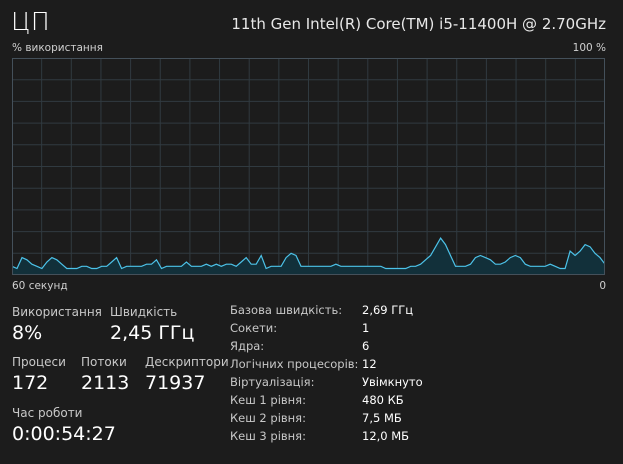 This screenshot has height=464, width=623. Describe the element at coordinates (286, 310) in the screenshot. I see `spec-key-base-speed: Базова швидкість:` at that location.